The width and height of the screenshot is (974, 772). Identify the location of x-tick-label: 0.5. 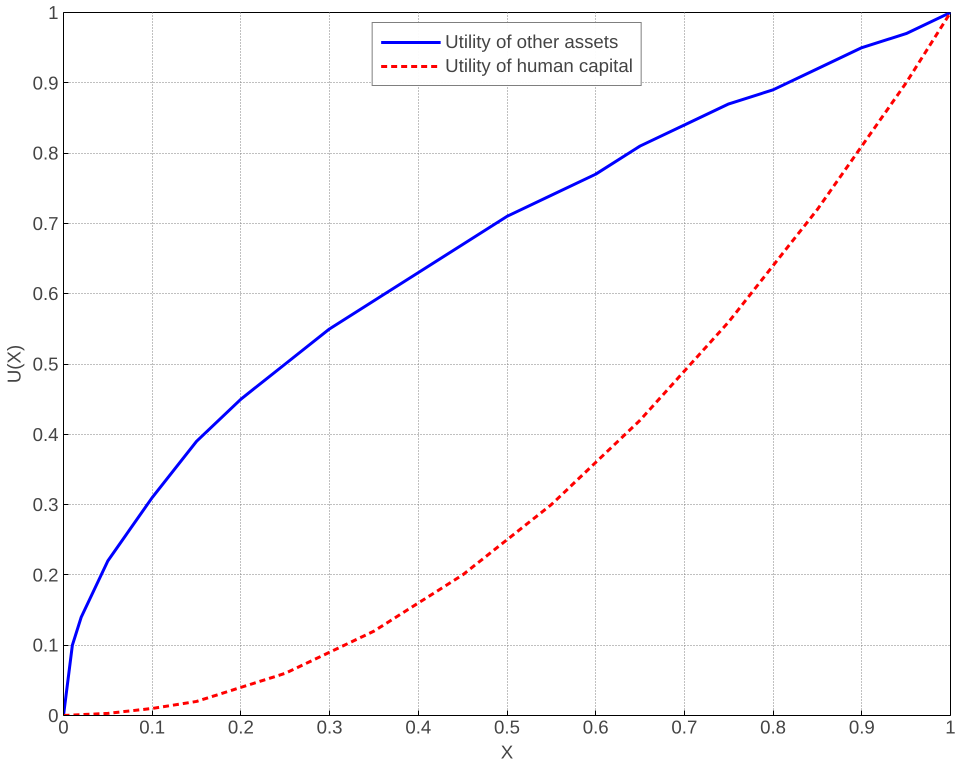
(507, 727).